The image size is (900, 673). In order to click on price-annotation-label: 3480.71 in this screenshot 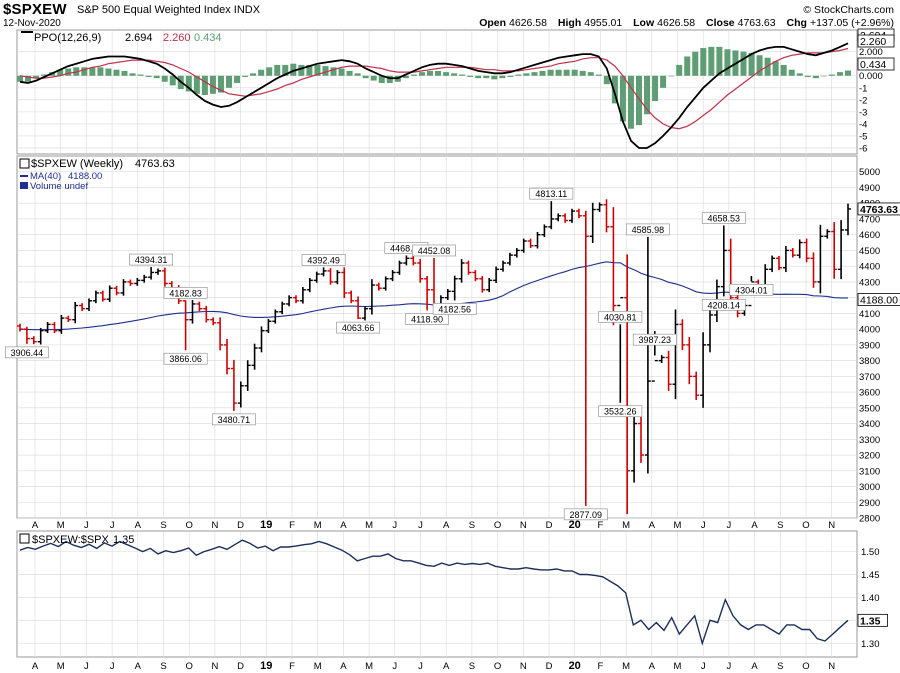, I will do `click(234, 420)`.